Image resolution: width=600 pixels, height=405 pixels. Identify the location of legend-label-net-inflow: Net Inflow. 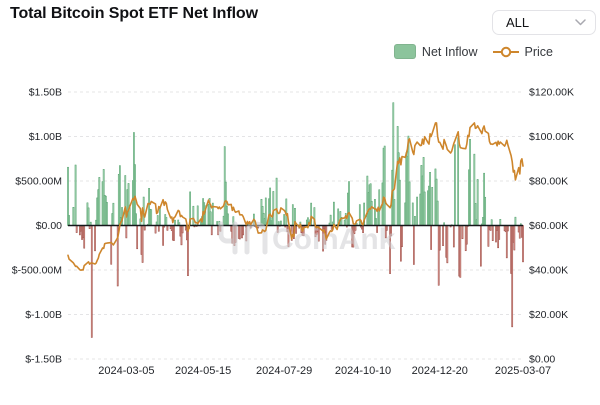
(449, 51).